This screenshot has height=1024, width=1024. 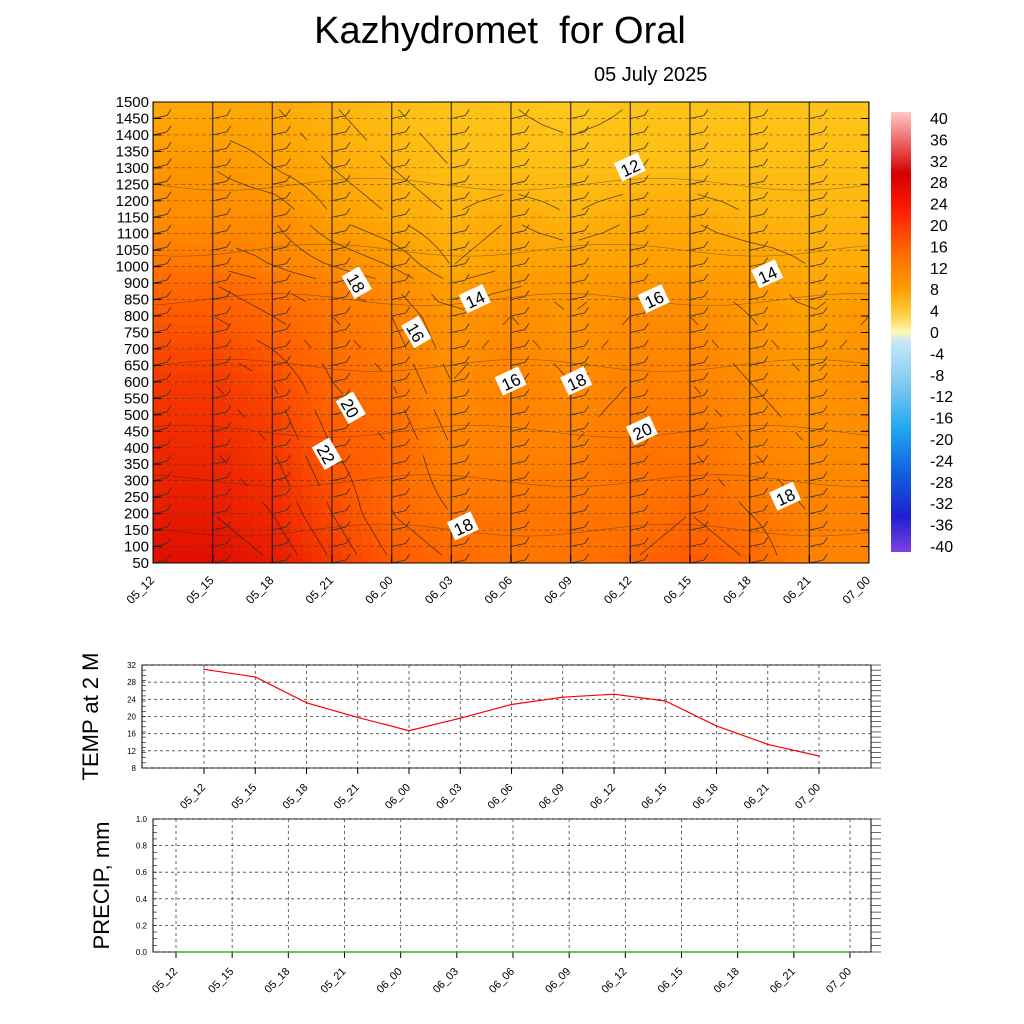 What do you see at coordinates (390, 981) in the screenshot?
I see `panel-x-tick-label: 06_00` at bounding box center [390, 981].